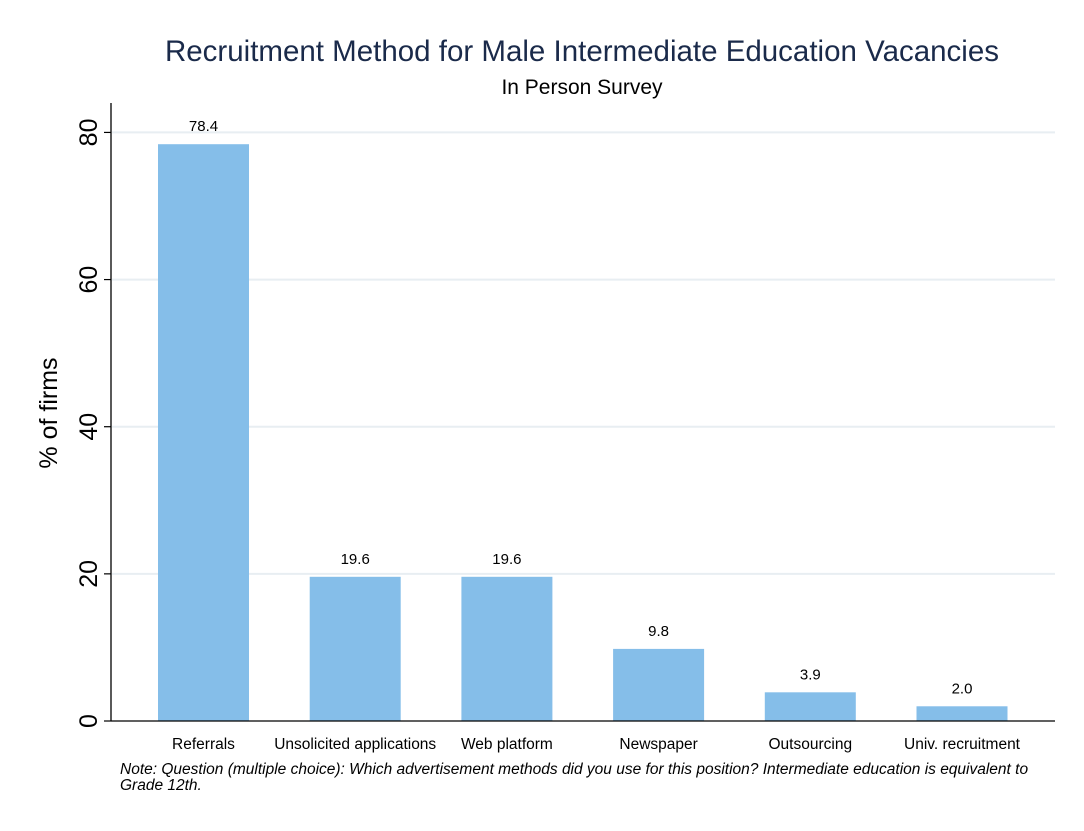  Describe the element at coordinates (89, 133) in the screenshot. I see `y-tick-label: 80` at that location.